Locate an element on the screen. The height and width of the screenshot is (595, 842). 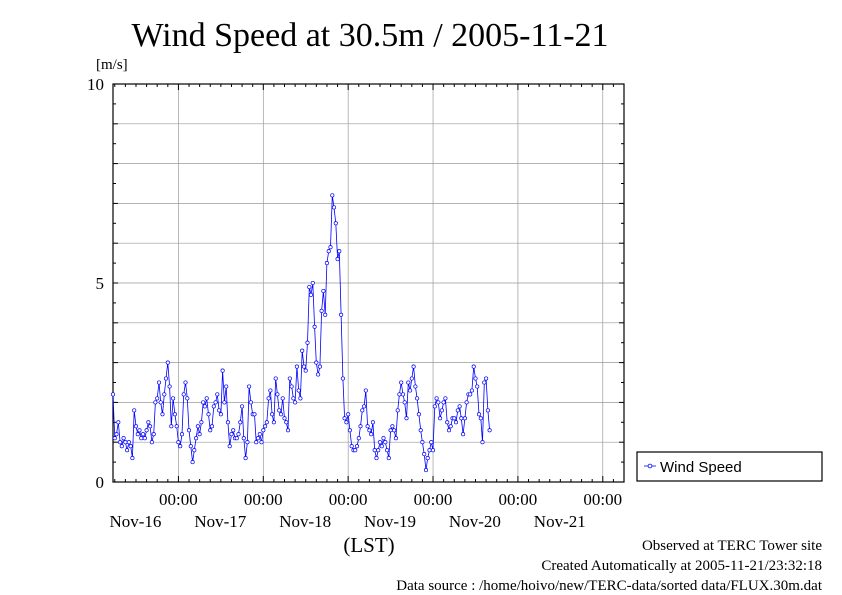
x-tick-date-label: Nov-18 is located at coordinates (305, 521).